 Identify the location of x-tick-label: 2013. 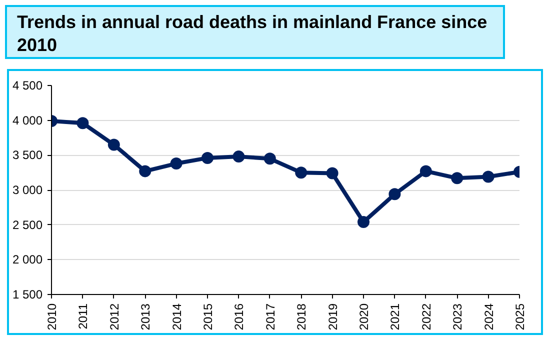
(145, 316).